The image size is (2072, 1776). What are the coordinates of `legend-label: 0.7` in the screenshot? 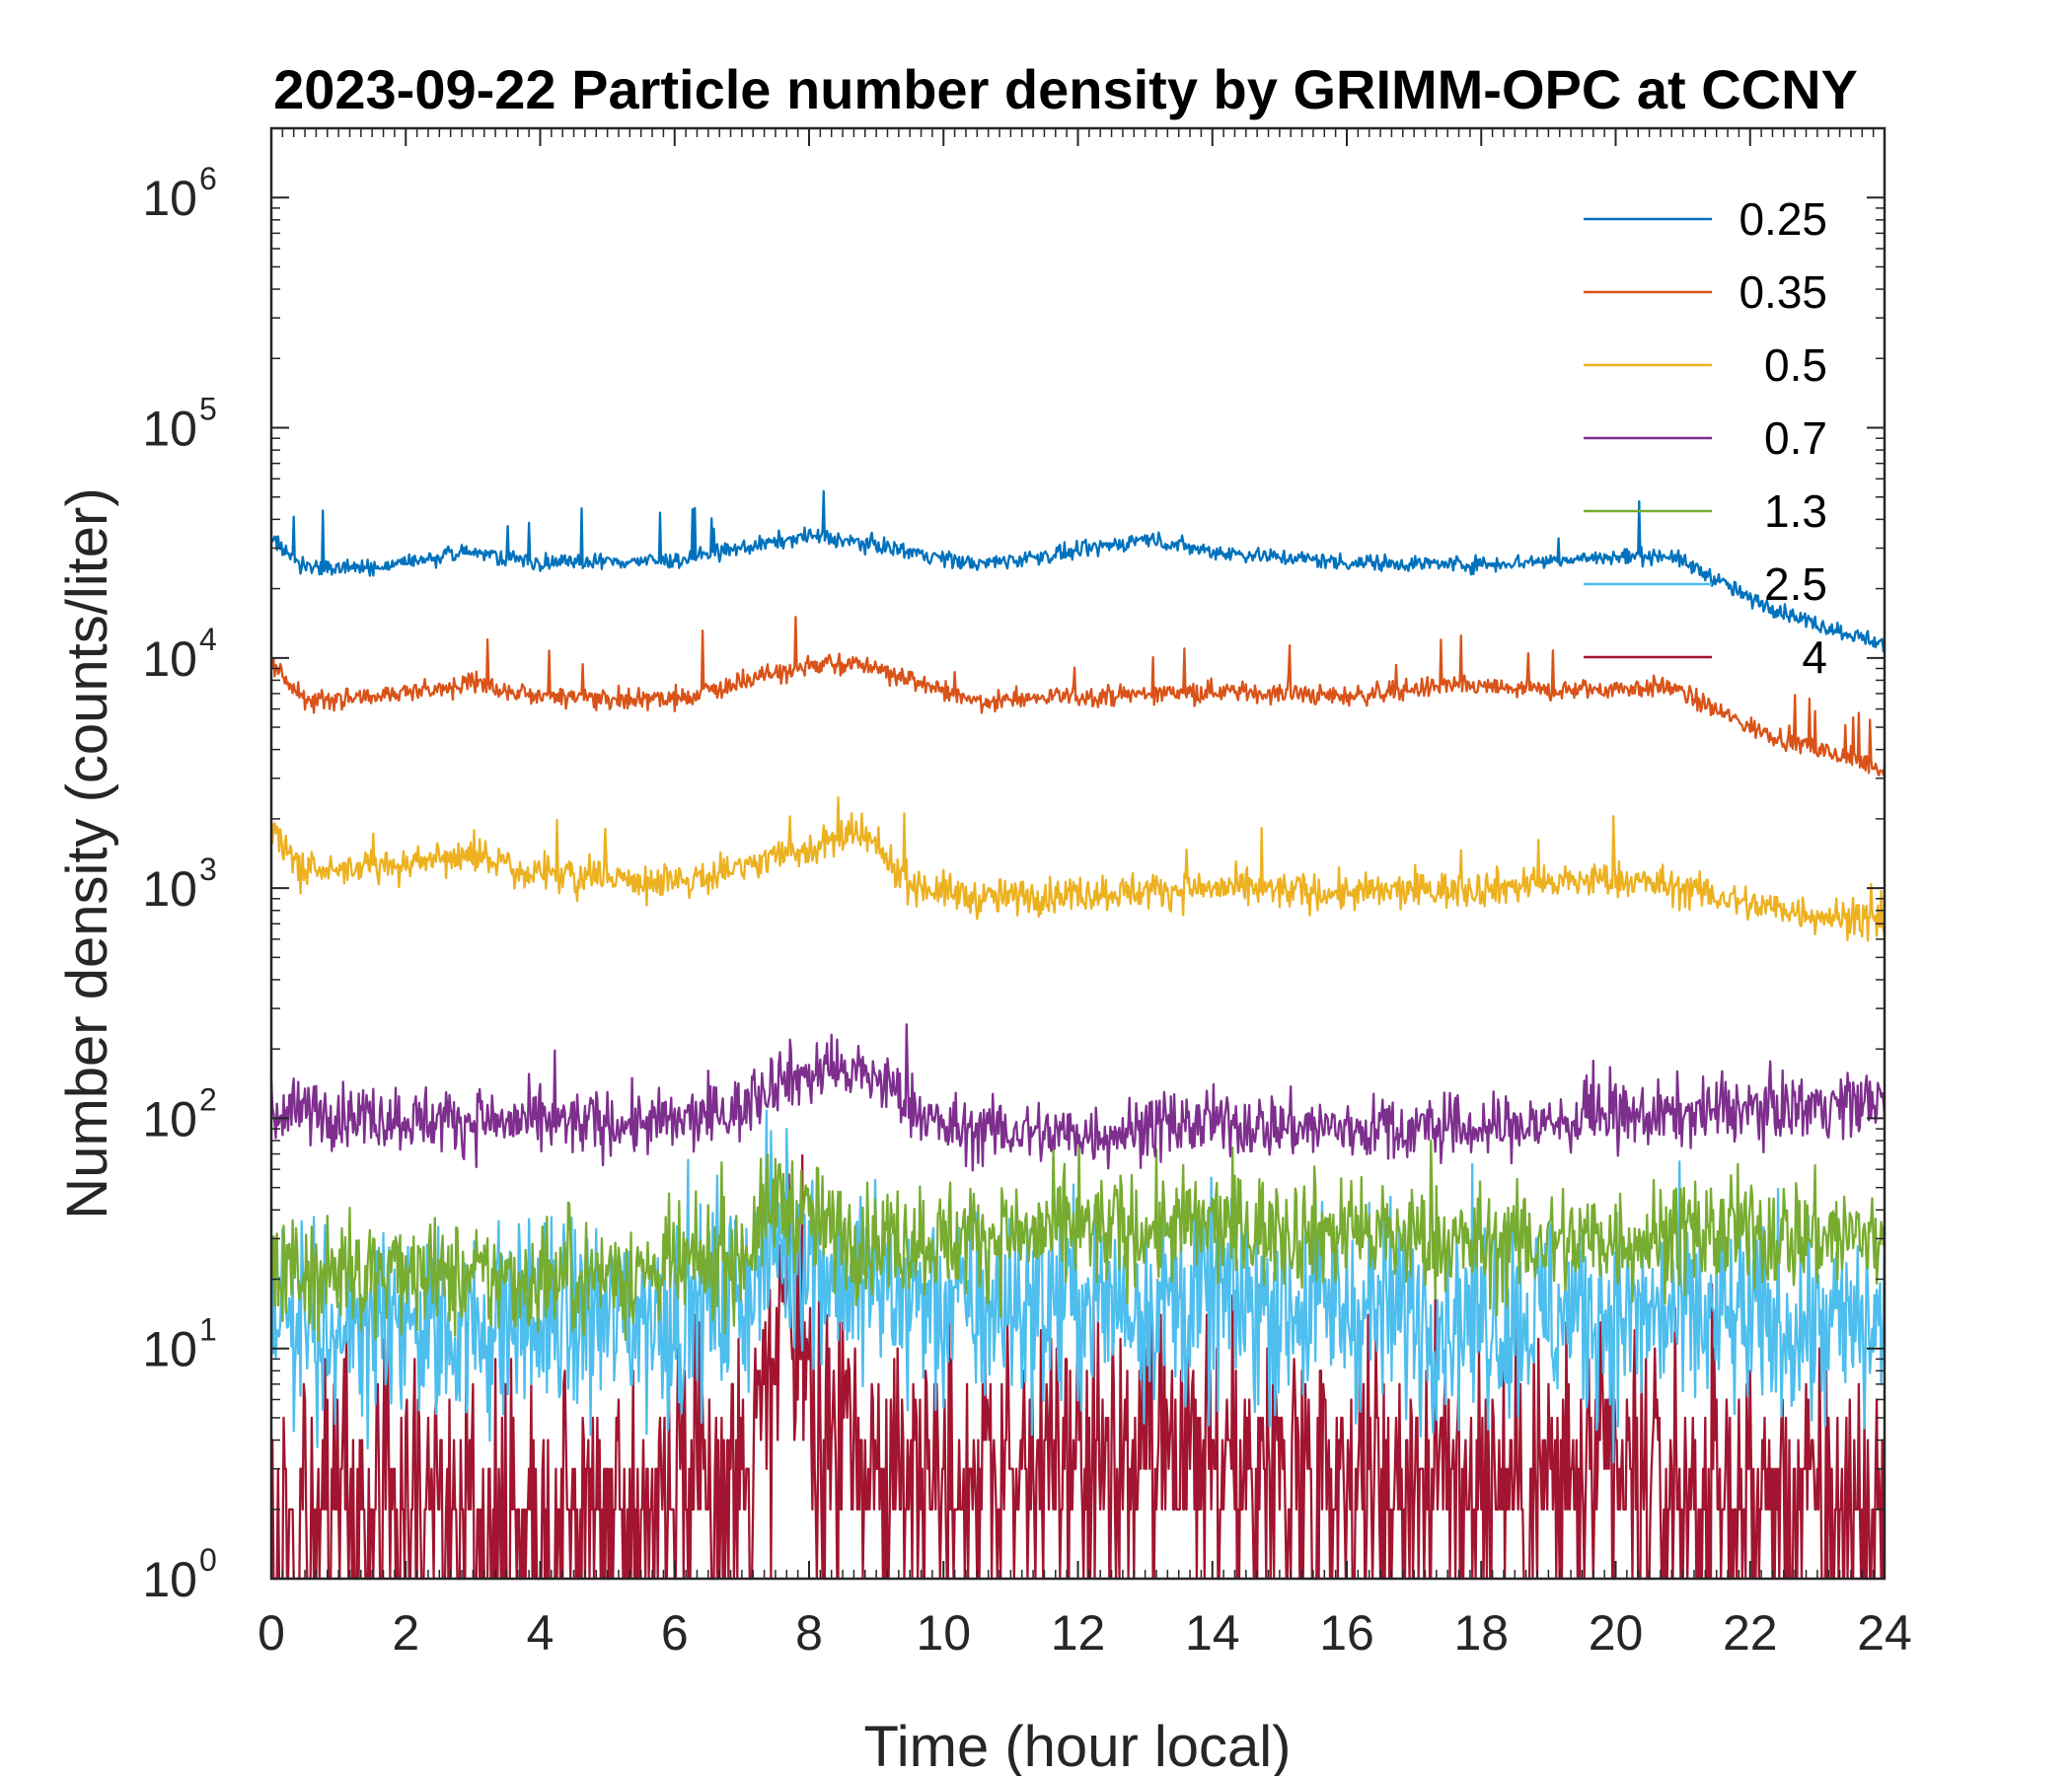 It's located at (1796, 438).